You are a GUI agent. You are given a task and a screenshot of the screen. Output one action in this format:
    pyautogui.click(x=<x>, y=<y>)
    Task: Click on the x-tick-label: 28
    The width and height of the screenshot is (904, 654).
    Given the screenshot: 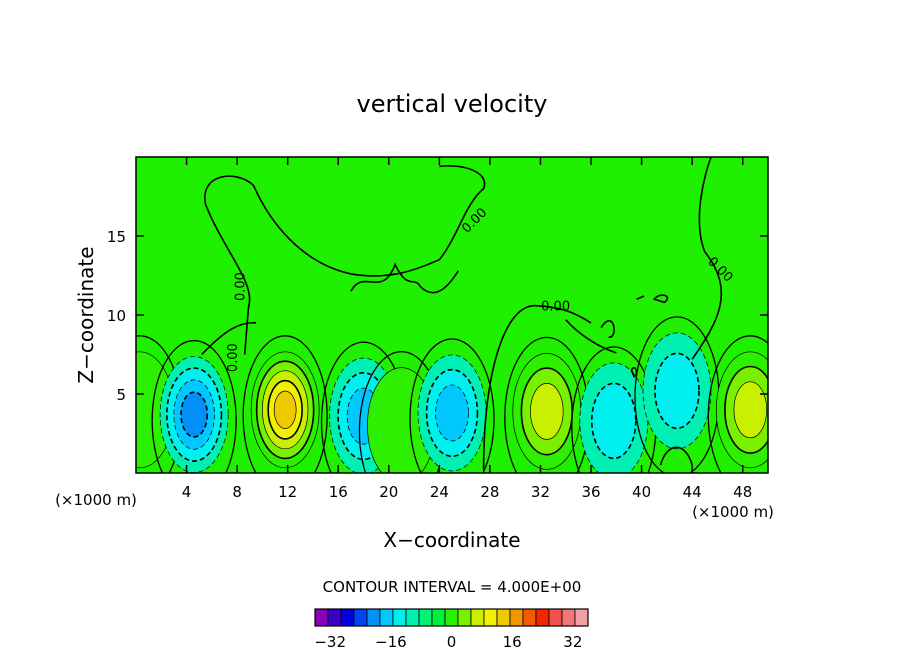 What is the action you would take?
    pyautogui.click(x=489, y=492)
    